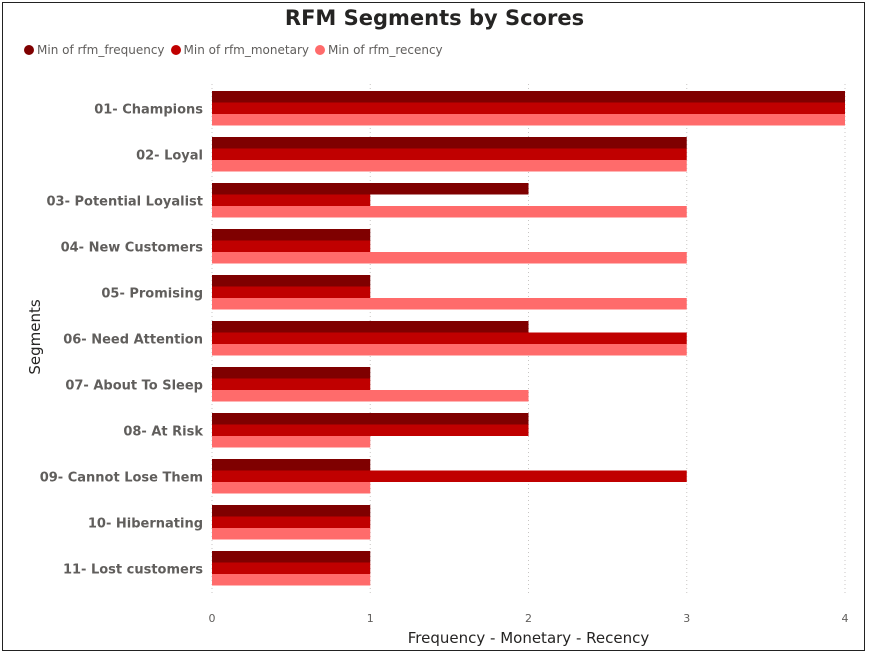 This screenshot has width=869, height=655. I want to click on legend-item-frequency: Min of rfm_frequency, so click(94, 50).